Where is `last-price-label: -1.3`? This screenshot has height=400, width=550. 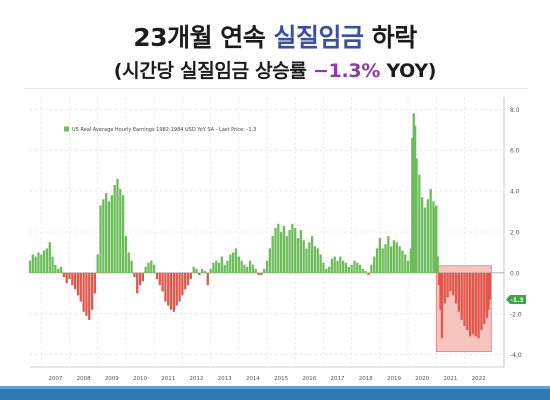 last-price-label: -1.3 is located at coordinates (516, 300).